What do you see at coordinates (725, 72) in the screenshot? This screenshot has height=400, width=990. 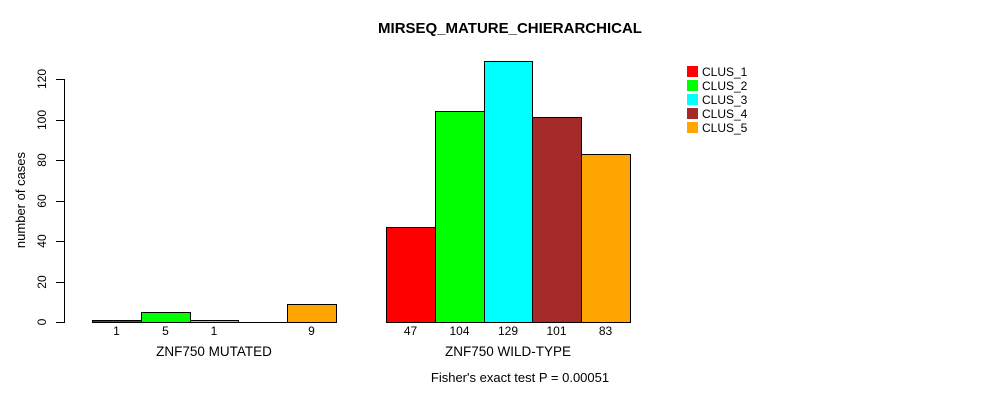 I see `legend-label: CLUS_1` at bounding box center [725, 72].